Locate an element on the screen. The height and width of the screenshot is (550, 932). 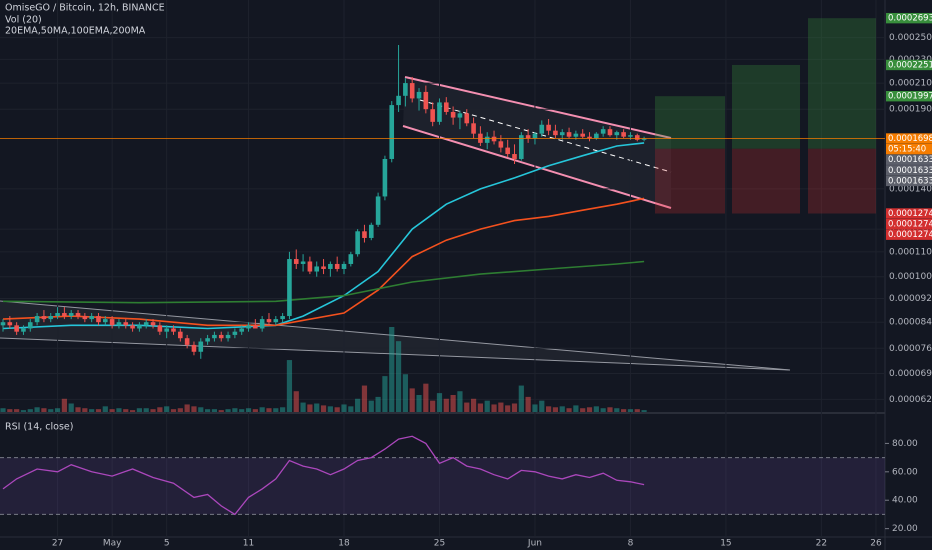
chart-title: OmiseGO / Bitcoin, 12h, BINANCE is located at coordinates (85, 8).